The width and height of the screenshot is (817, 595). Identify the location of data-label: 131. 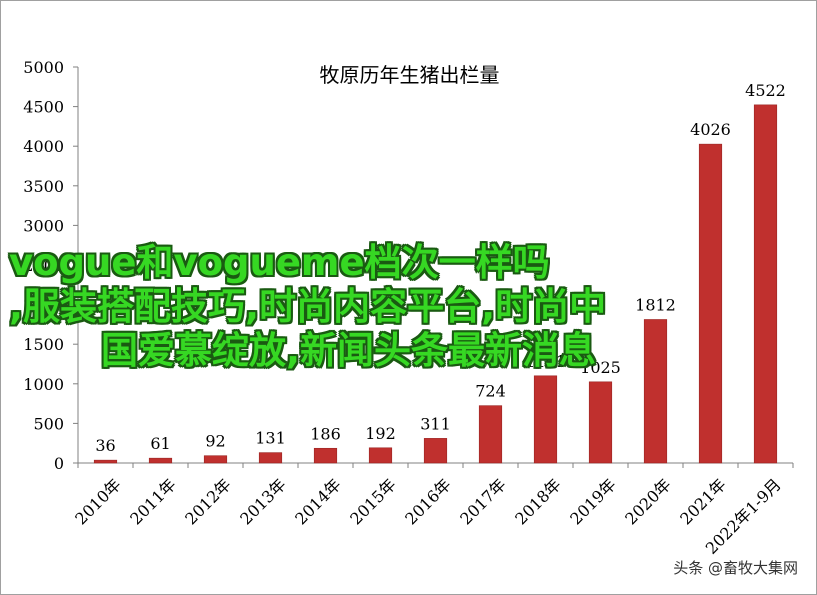
(270, 438).